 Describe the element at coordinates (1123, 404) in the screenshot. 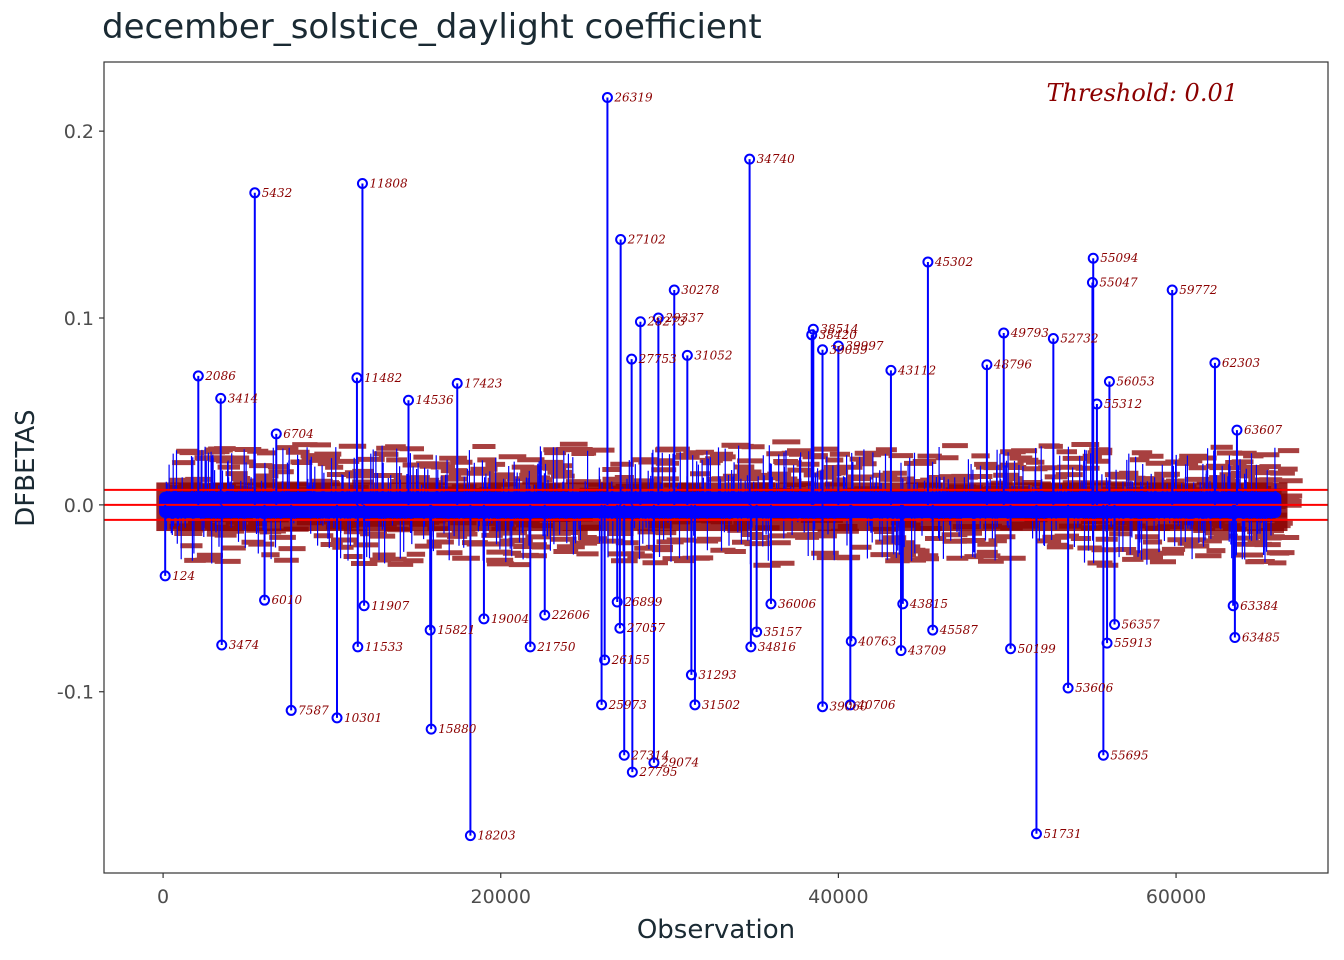

I see `point-label-55312: 55312` at that location.